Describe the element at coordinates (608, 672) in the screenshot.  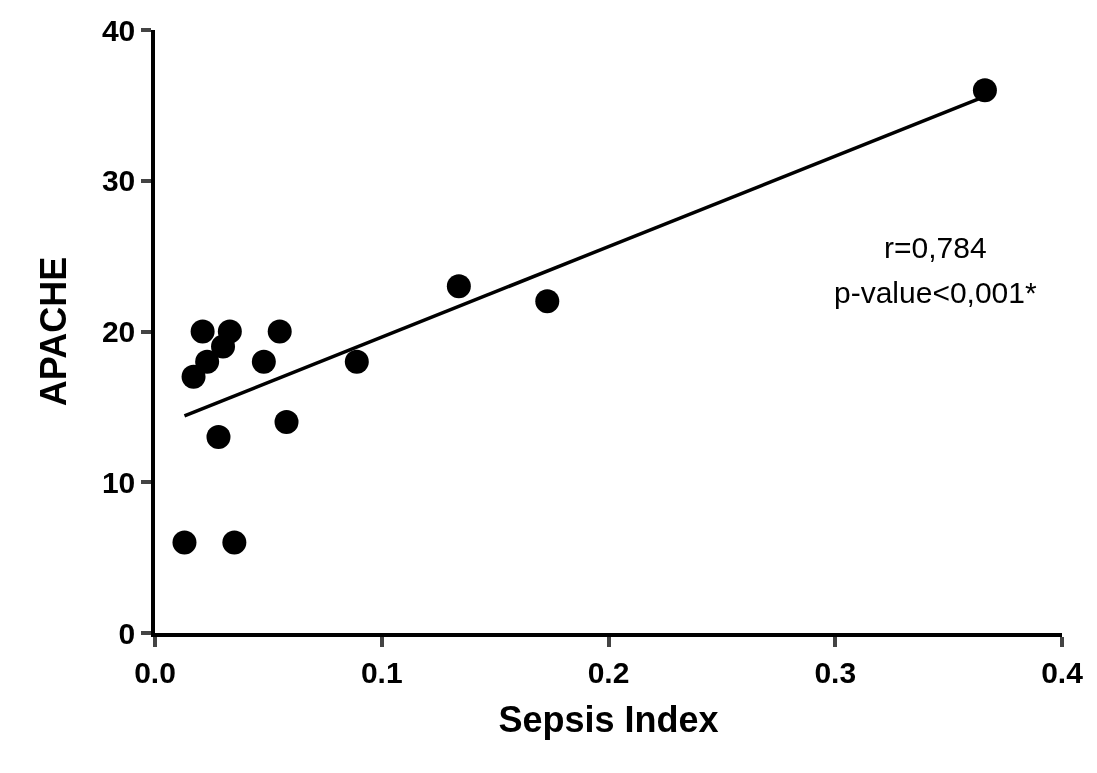
I see `x-tick-label: 0.2` at that location.